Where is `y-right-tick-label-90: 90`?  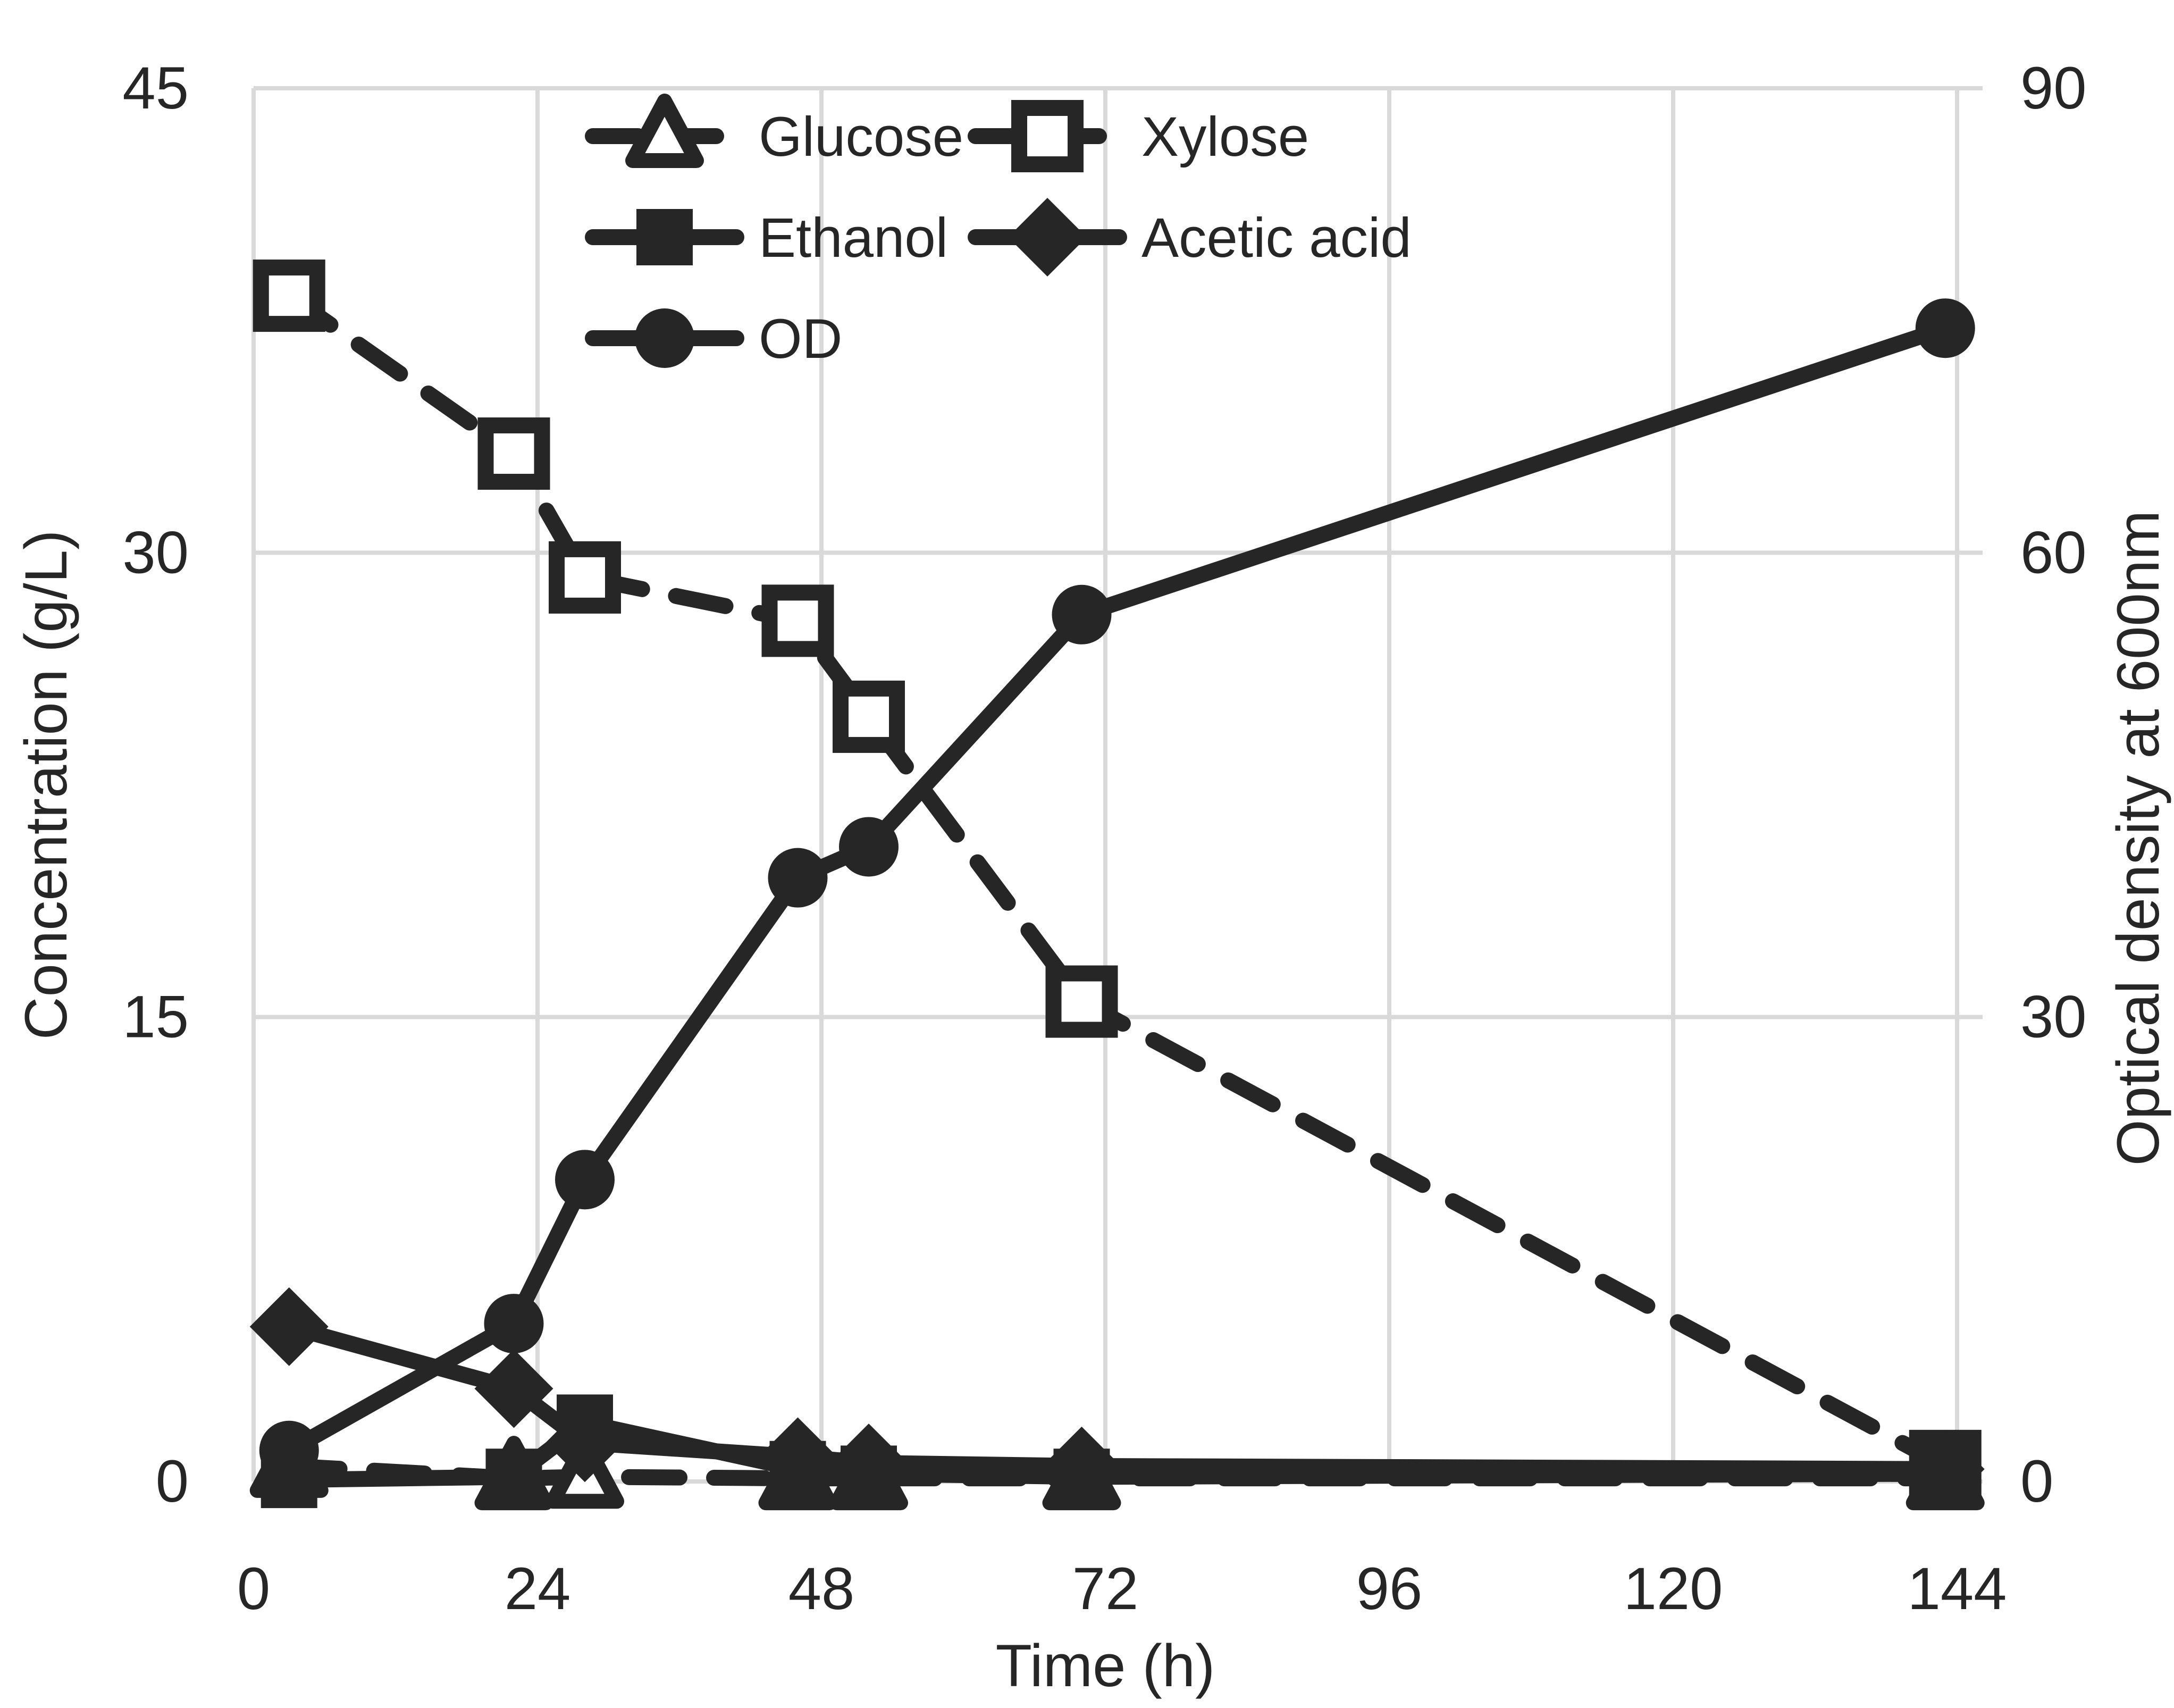 y-right-tick-label-90: 90 is located at coordinates (2053, 88).